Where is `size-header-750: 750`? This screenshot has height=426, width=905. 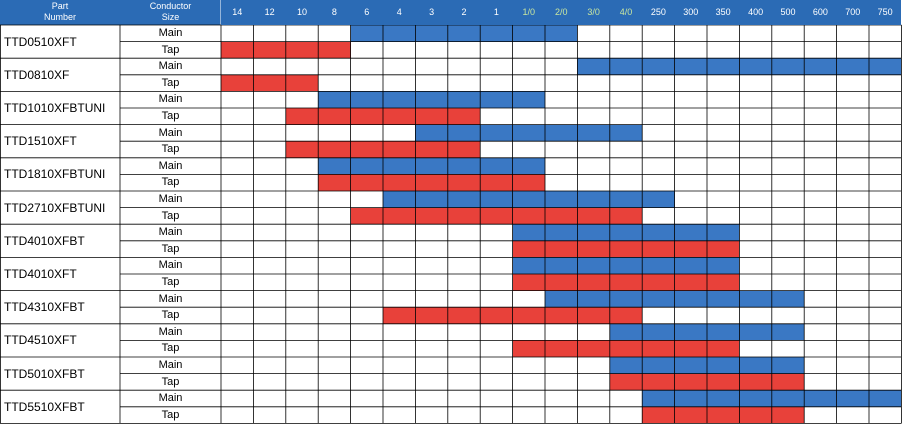 size-header-750: 750 is located at coordinates (885, 12).